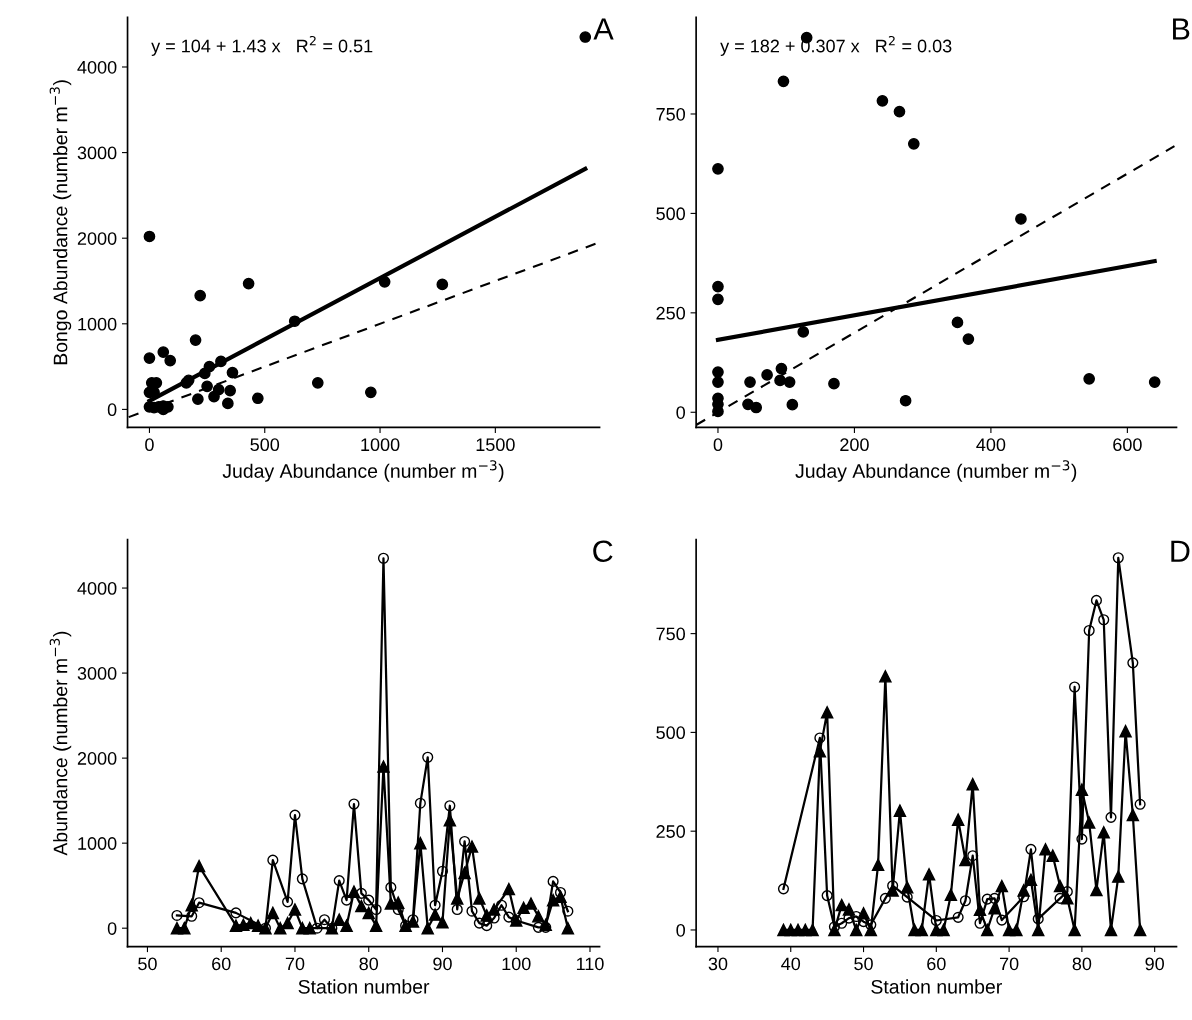 This screenshot has height=1020, width=1192. What do you see at coordinates (590, 964) in the screenshot?
I see `x-tick-label: 110` at bounding box center [590, 964].